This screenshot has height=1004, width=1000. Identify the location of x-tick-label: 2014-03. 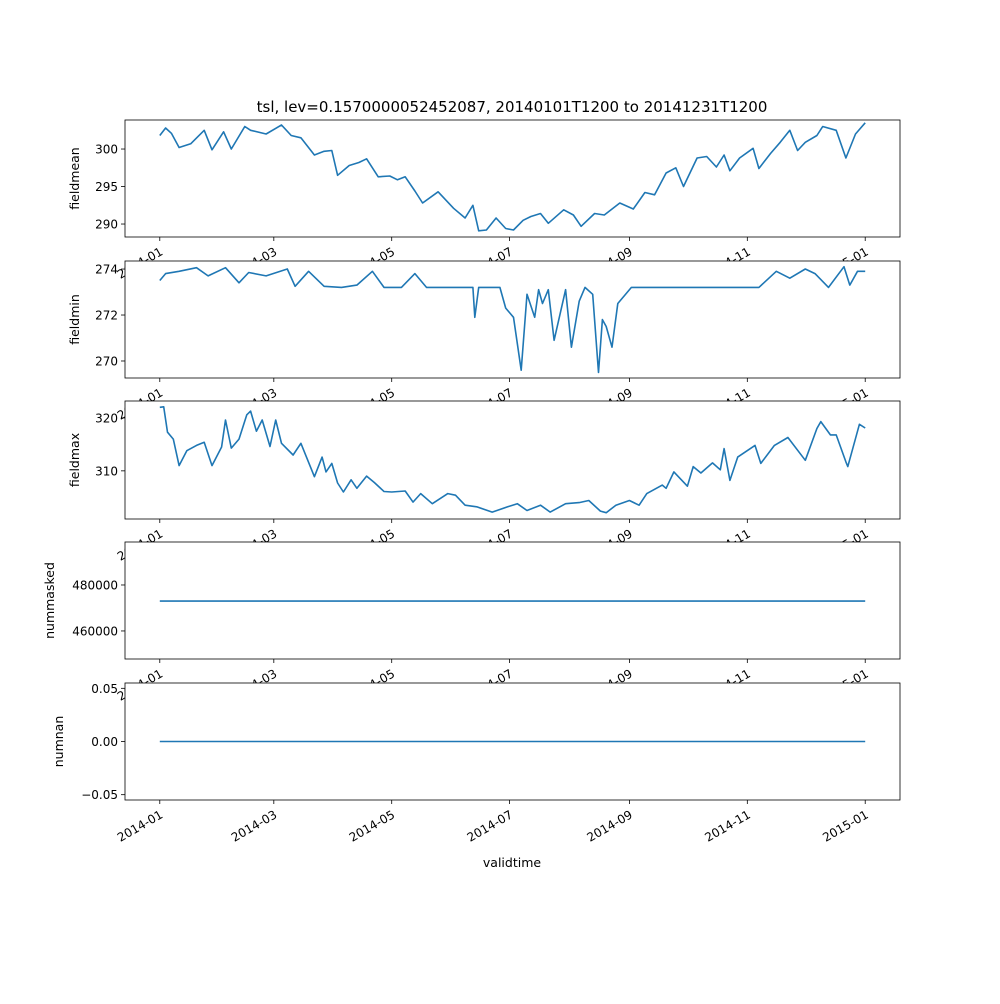
(254, 825).